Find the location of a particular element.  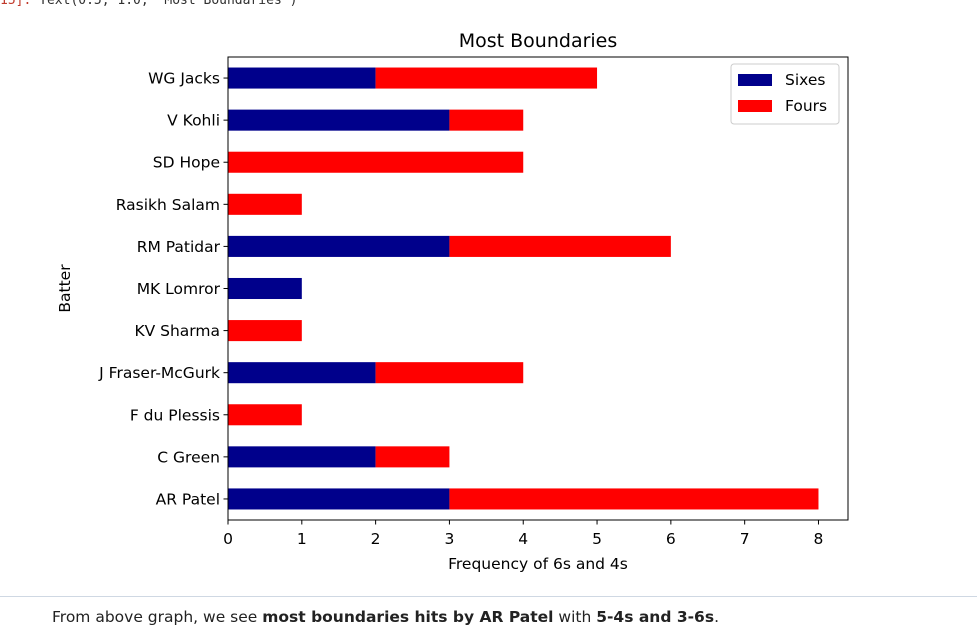

x-tick-label-0: 0 is located at coordinates (228, 539).